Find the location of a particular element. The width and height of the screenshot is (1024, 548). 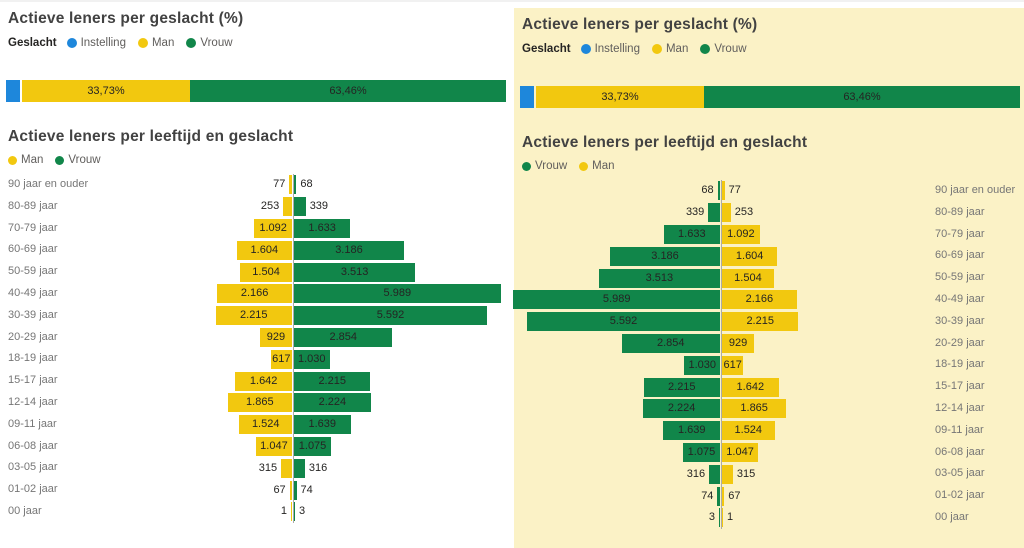

age-axis-label: 20-29 jaar is located at coordinates (33, 336).